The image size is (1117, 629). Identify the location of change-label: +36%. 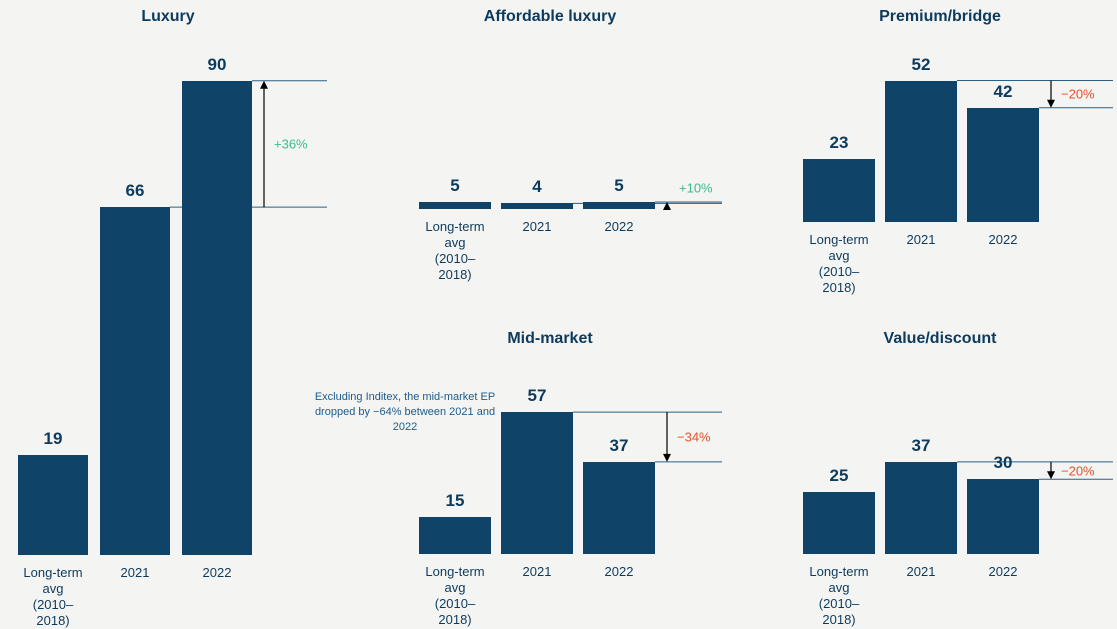
(291, 144).